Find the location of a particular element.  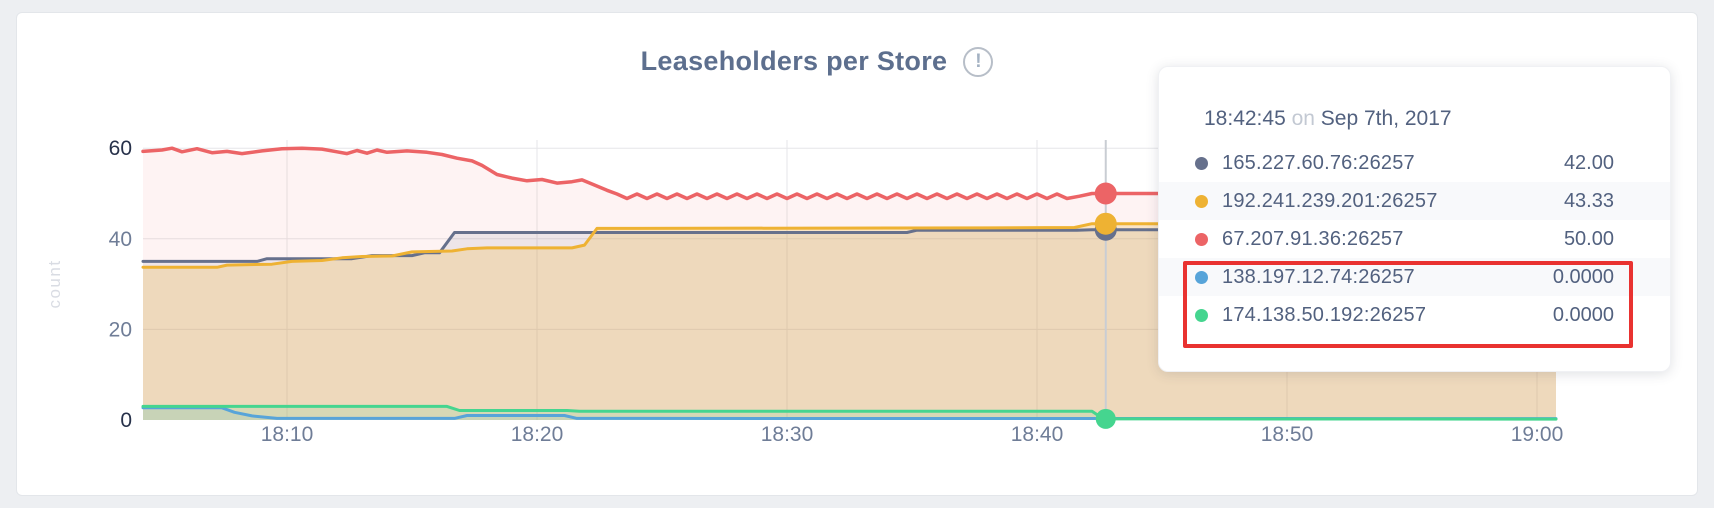

tooltip-series-row: 174.138.50.192:26257 0.0000 is located at coordinates (1414, 315).